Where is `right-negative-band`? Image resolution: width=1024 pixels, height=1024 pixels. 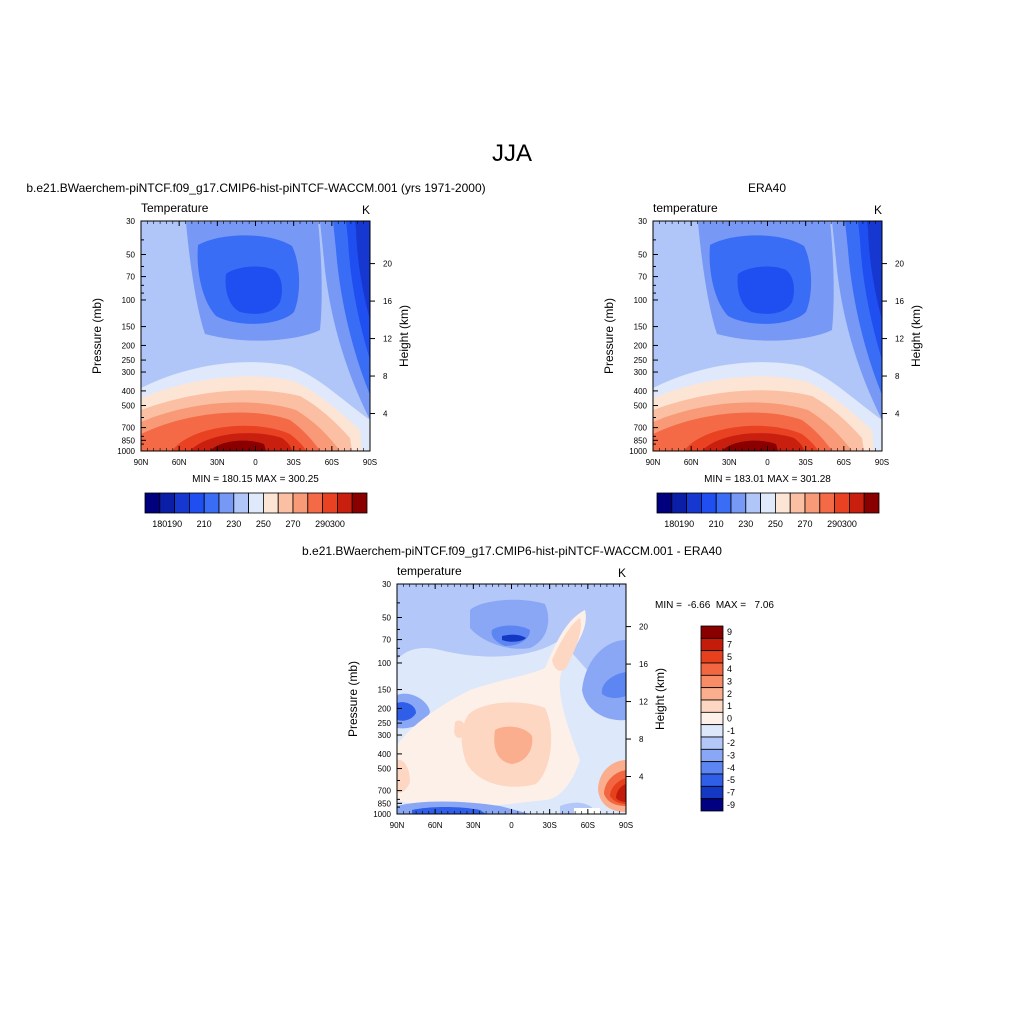 right-negative-band is located at coordinates (604, 680).